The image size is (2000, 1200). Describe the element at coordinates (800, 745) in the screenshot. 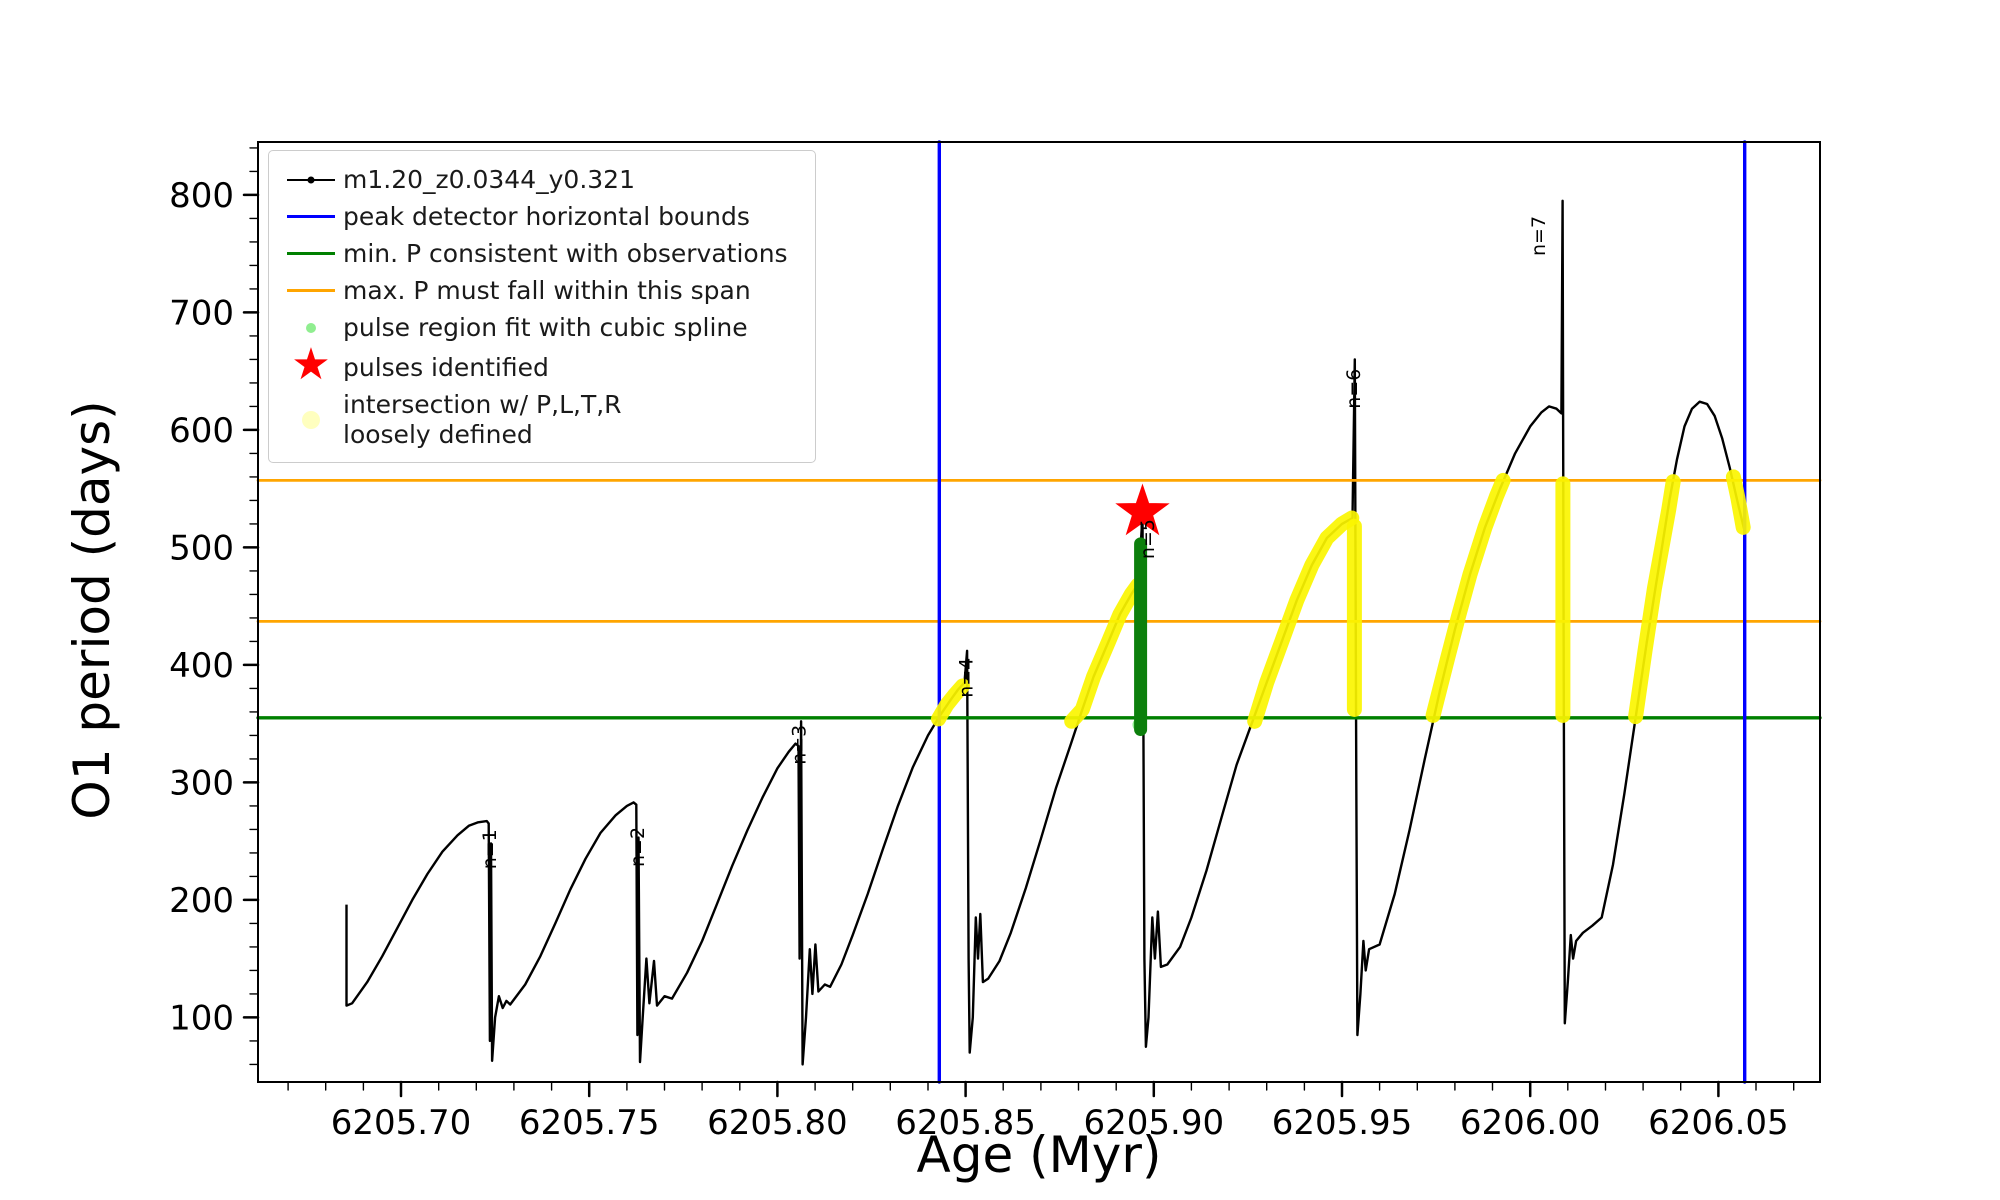

I see `peak-label: n=3` at that location.